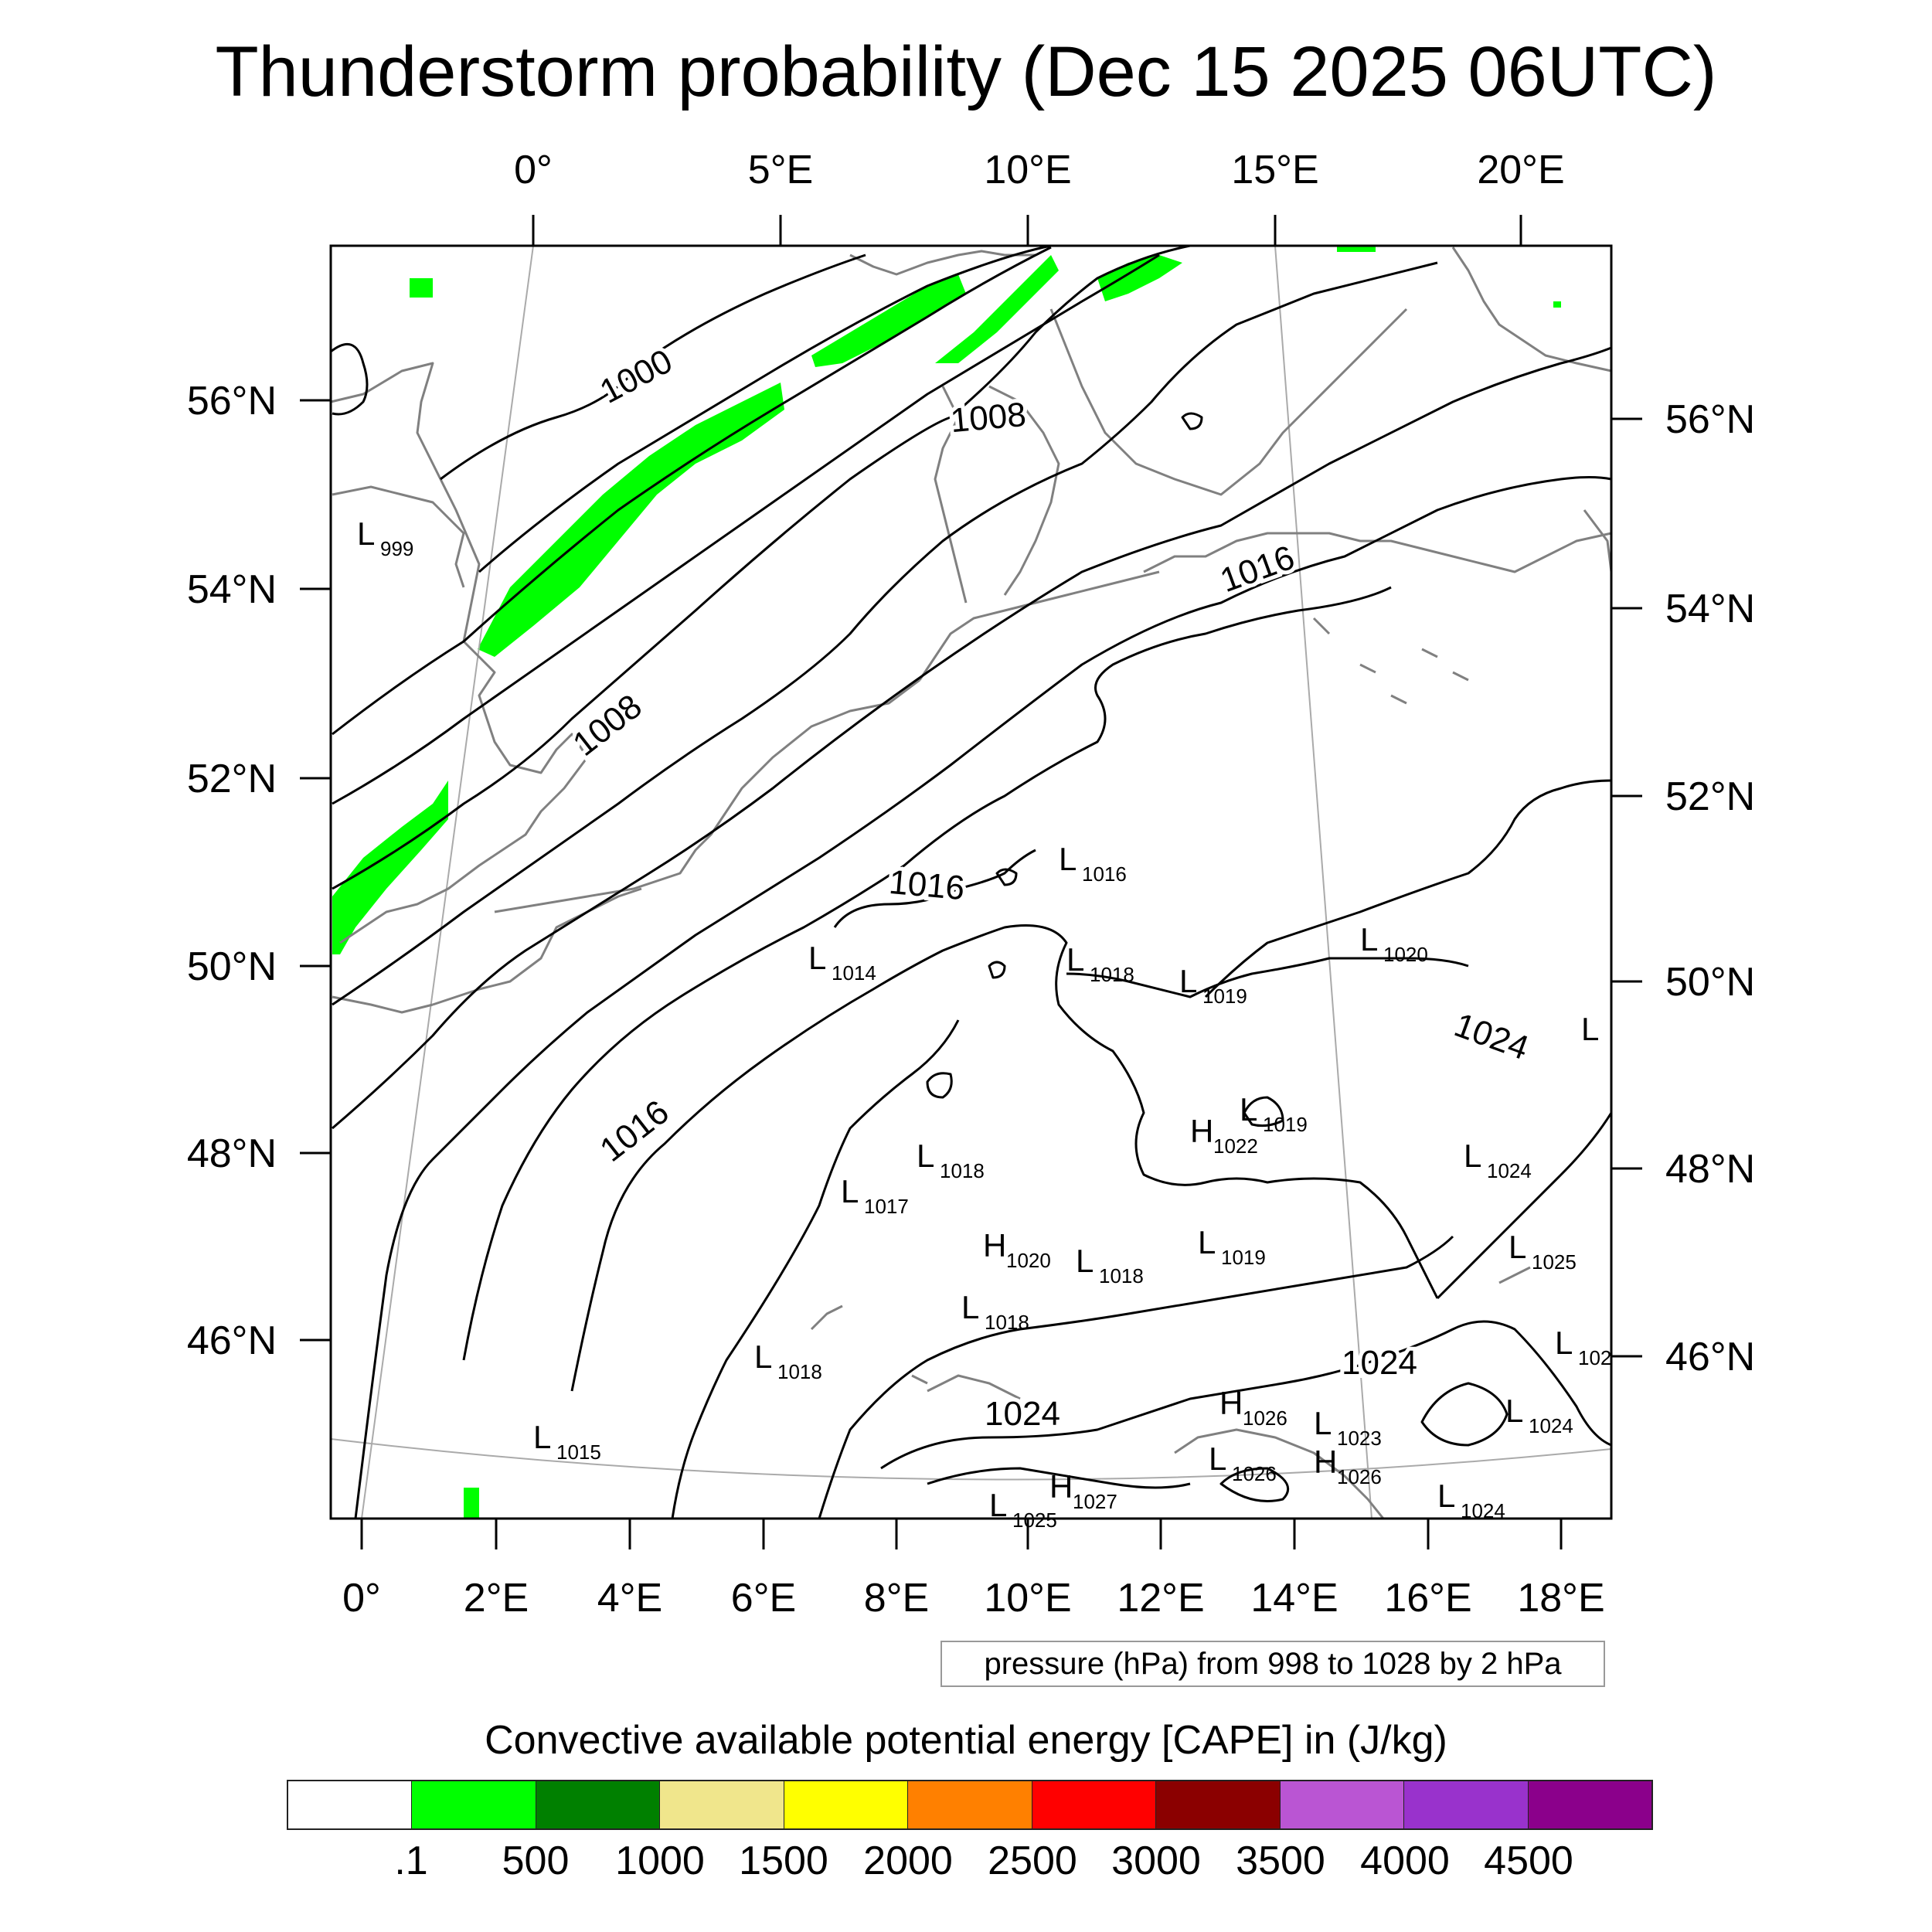 This screenshot has width=1932, height=1932. What do you see at coordinates (1228, 402) in the screenshot?
I see `sweden-coast` at bounding box center [1228, 402].